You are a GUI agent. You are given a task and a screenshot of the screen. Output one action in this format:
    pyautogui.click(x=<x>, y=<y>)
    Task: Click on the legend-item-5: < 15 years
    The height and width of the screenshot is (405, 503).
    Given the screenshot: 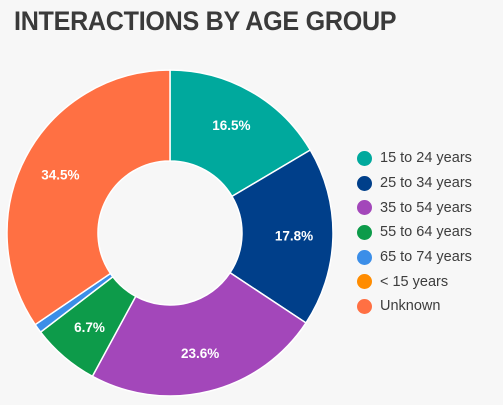 What is the action you would take?
    pyautogui.click(x=414, y=281)
    